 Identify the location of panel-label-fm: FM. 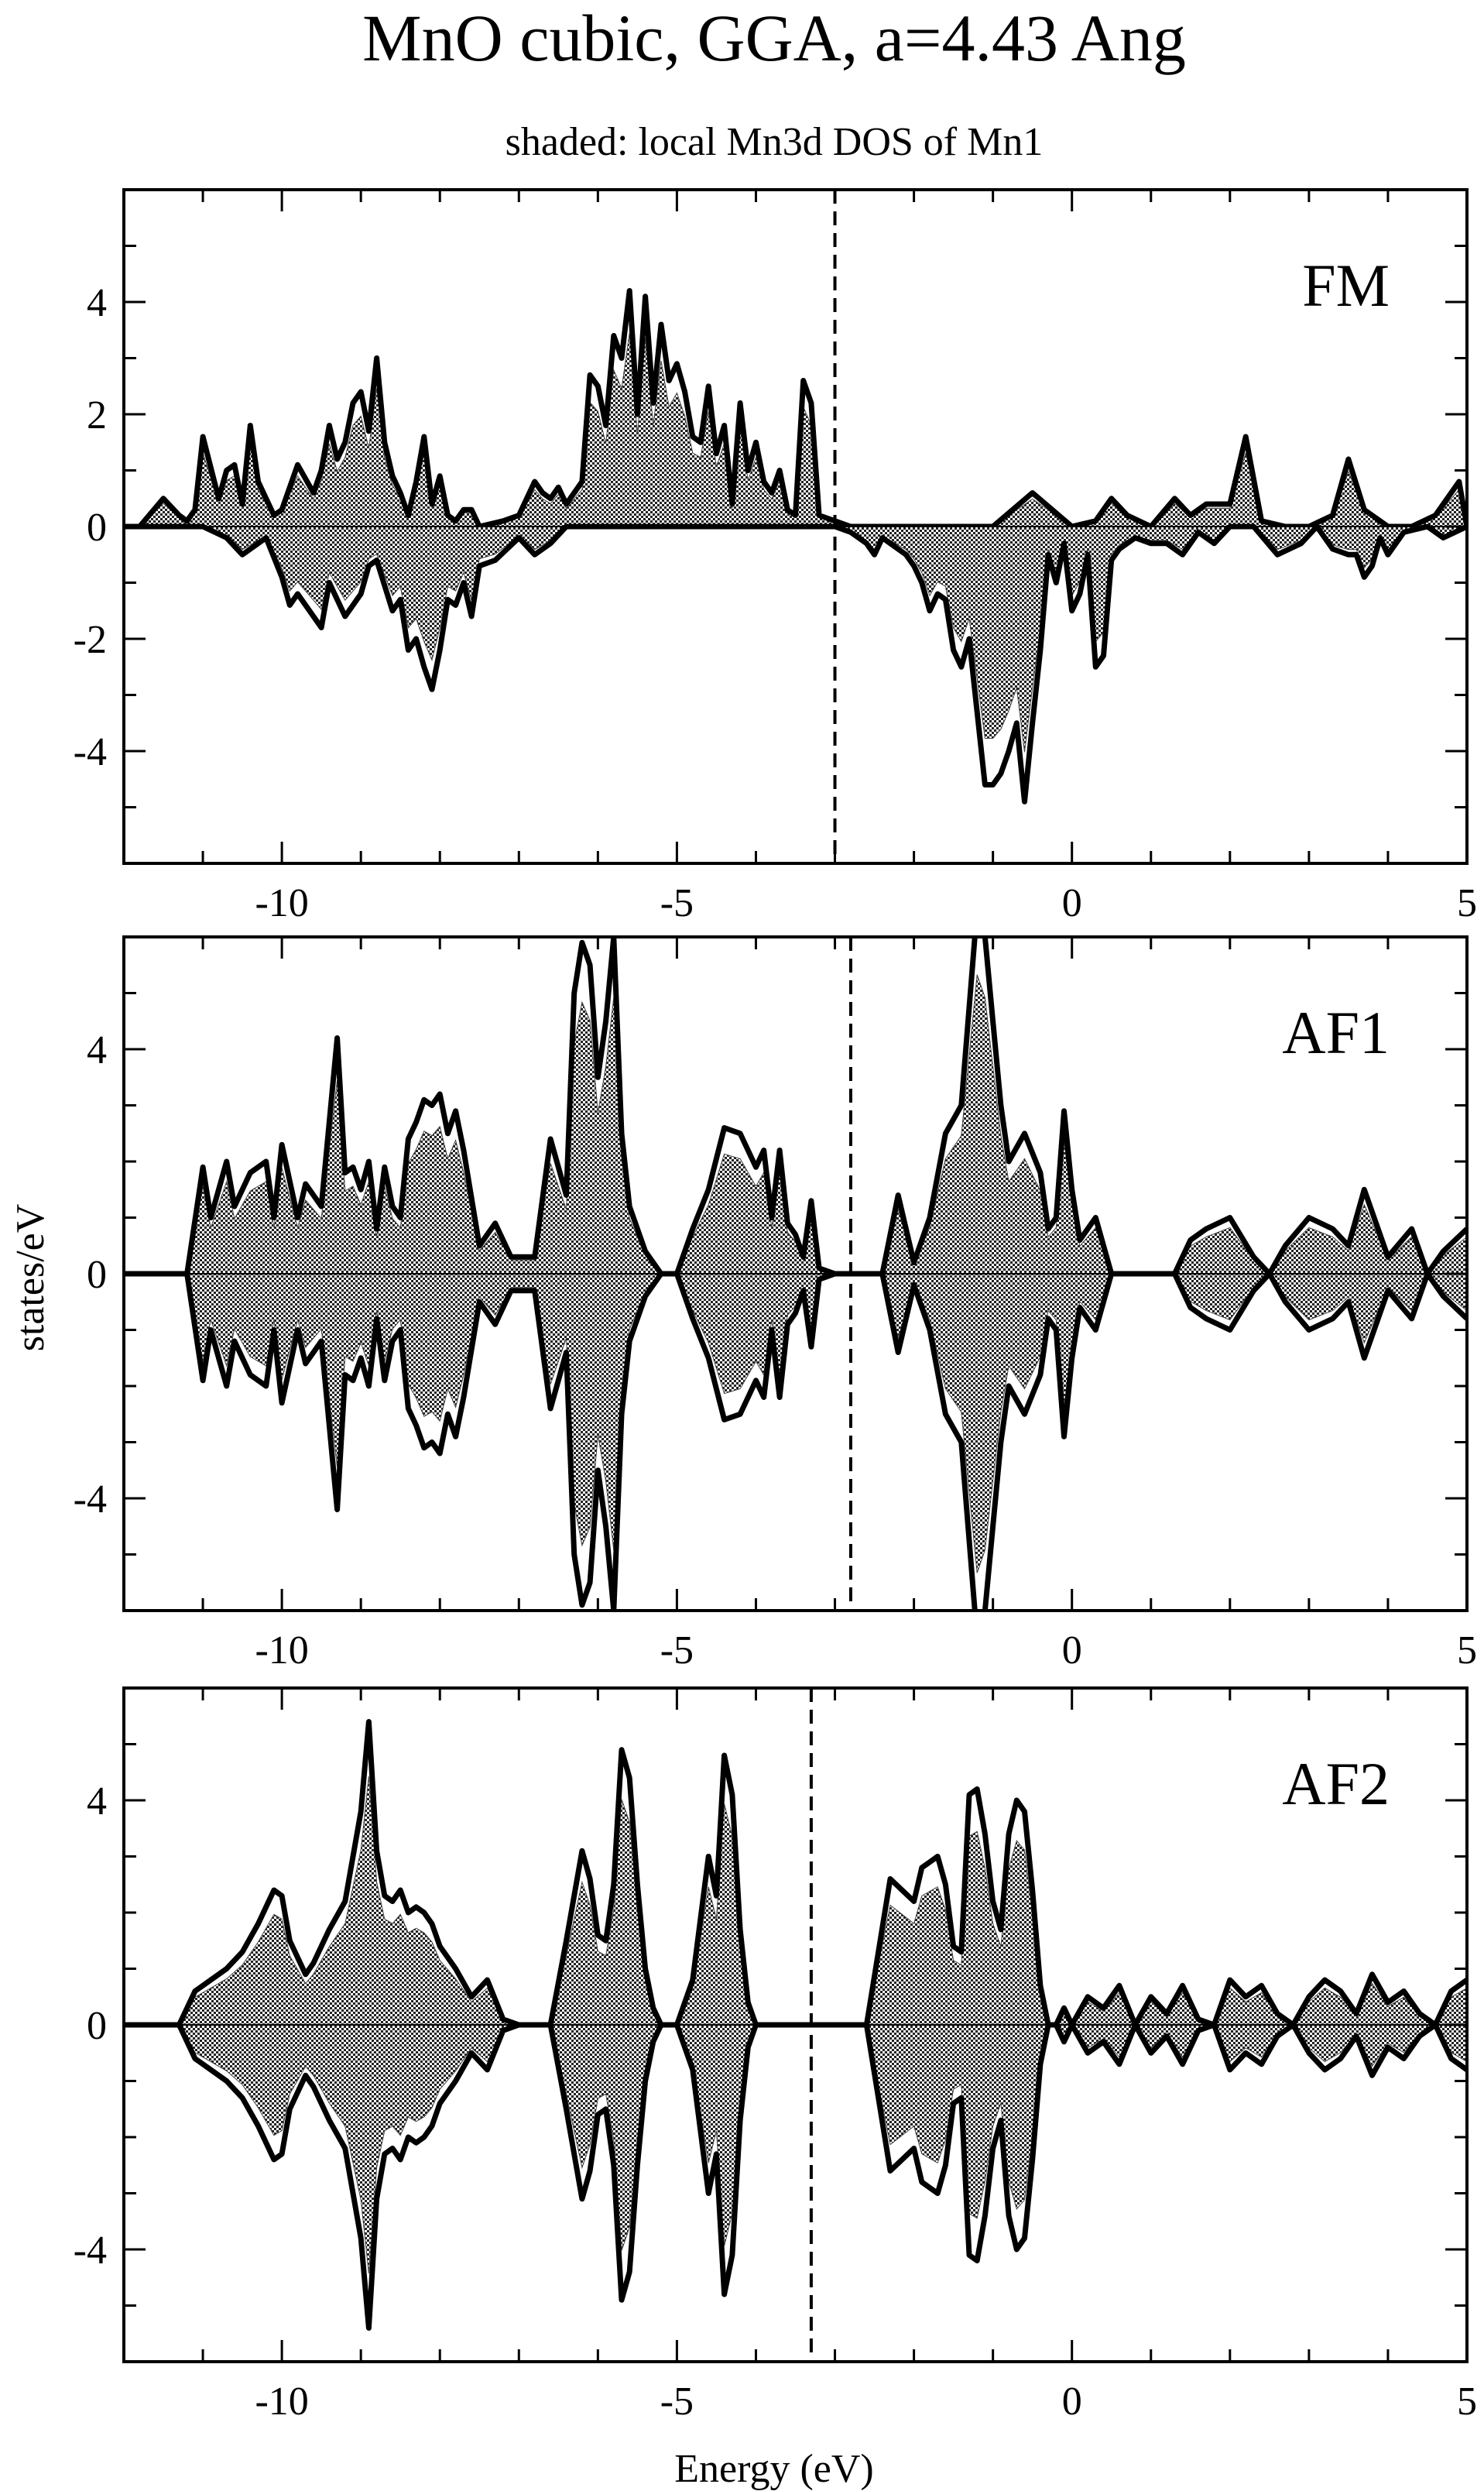
(1346, 285).